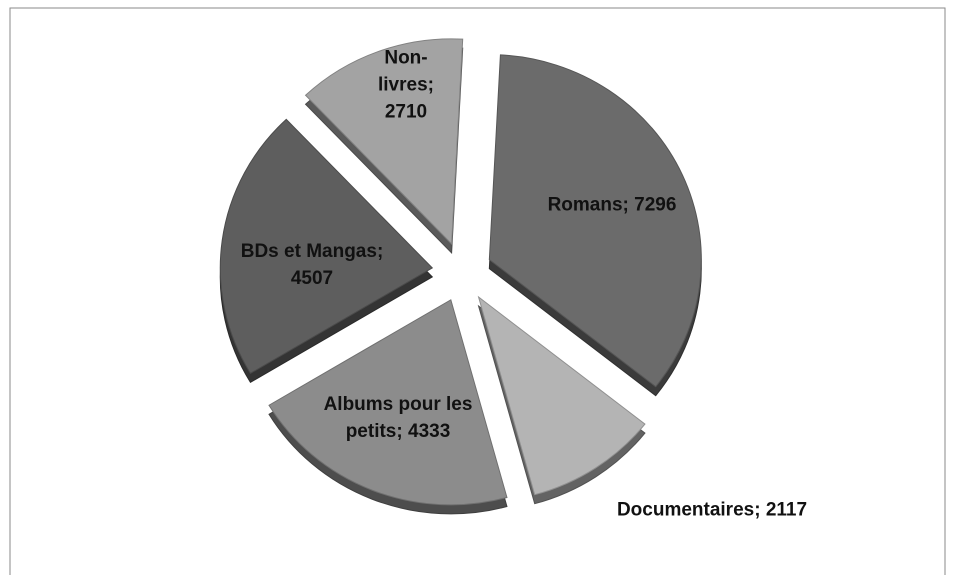 The width and height of the screenshot is (955, 575). I want to click on value-label: 4507, so click(312, 278).